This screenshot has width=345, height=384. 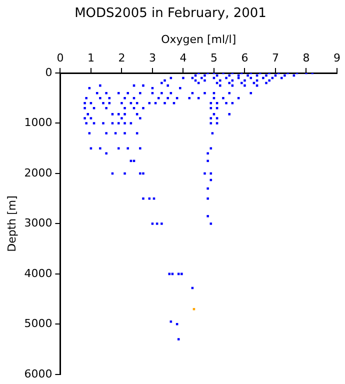 I want to click on y-tick-label: 2000, so click(x=38, y=173).